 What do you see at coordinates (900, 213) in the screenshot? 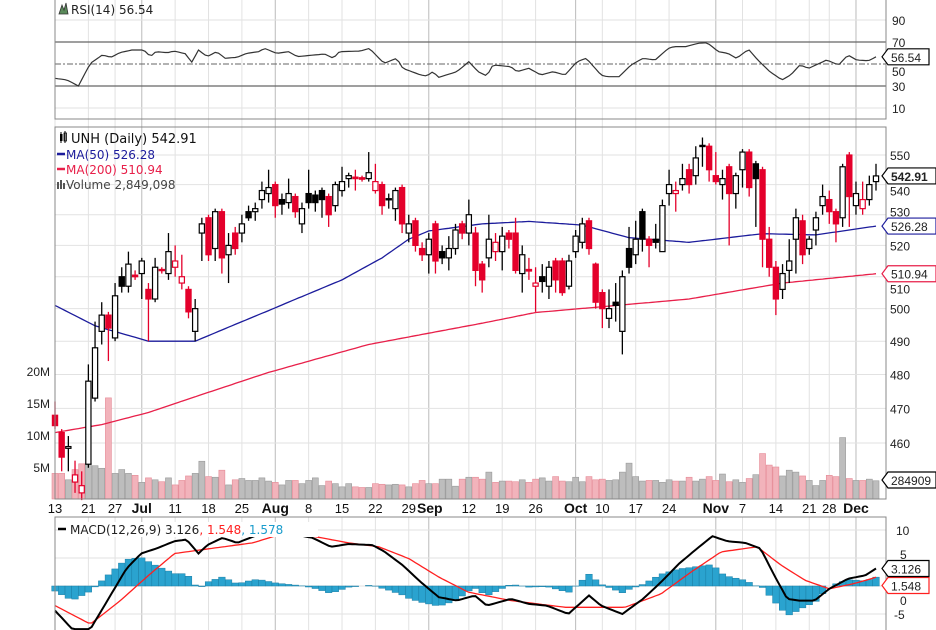
I see `price-tick-label: 530` at bounding box center [900, 213].